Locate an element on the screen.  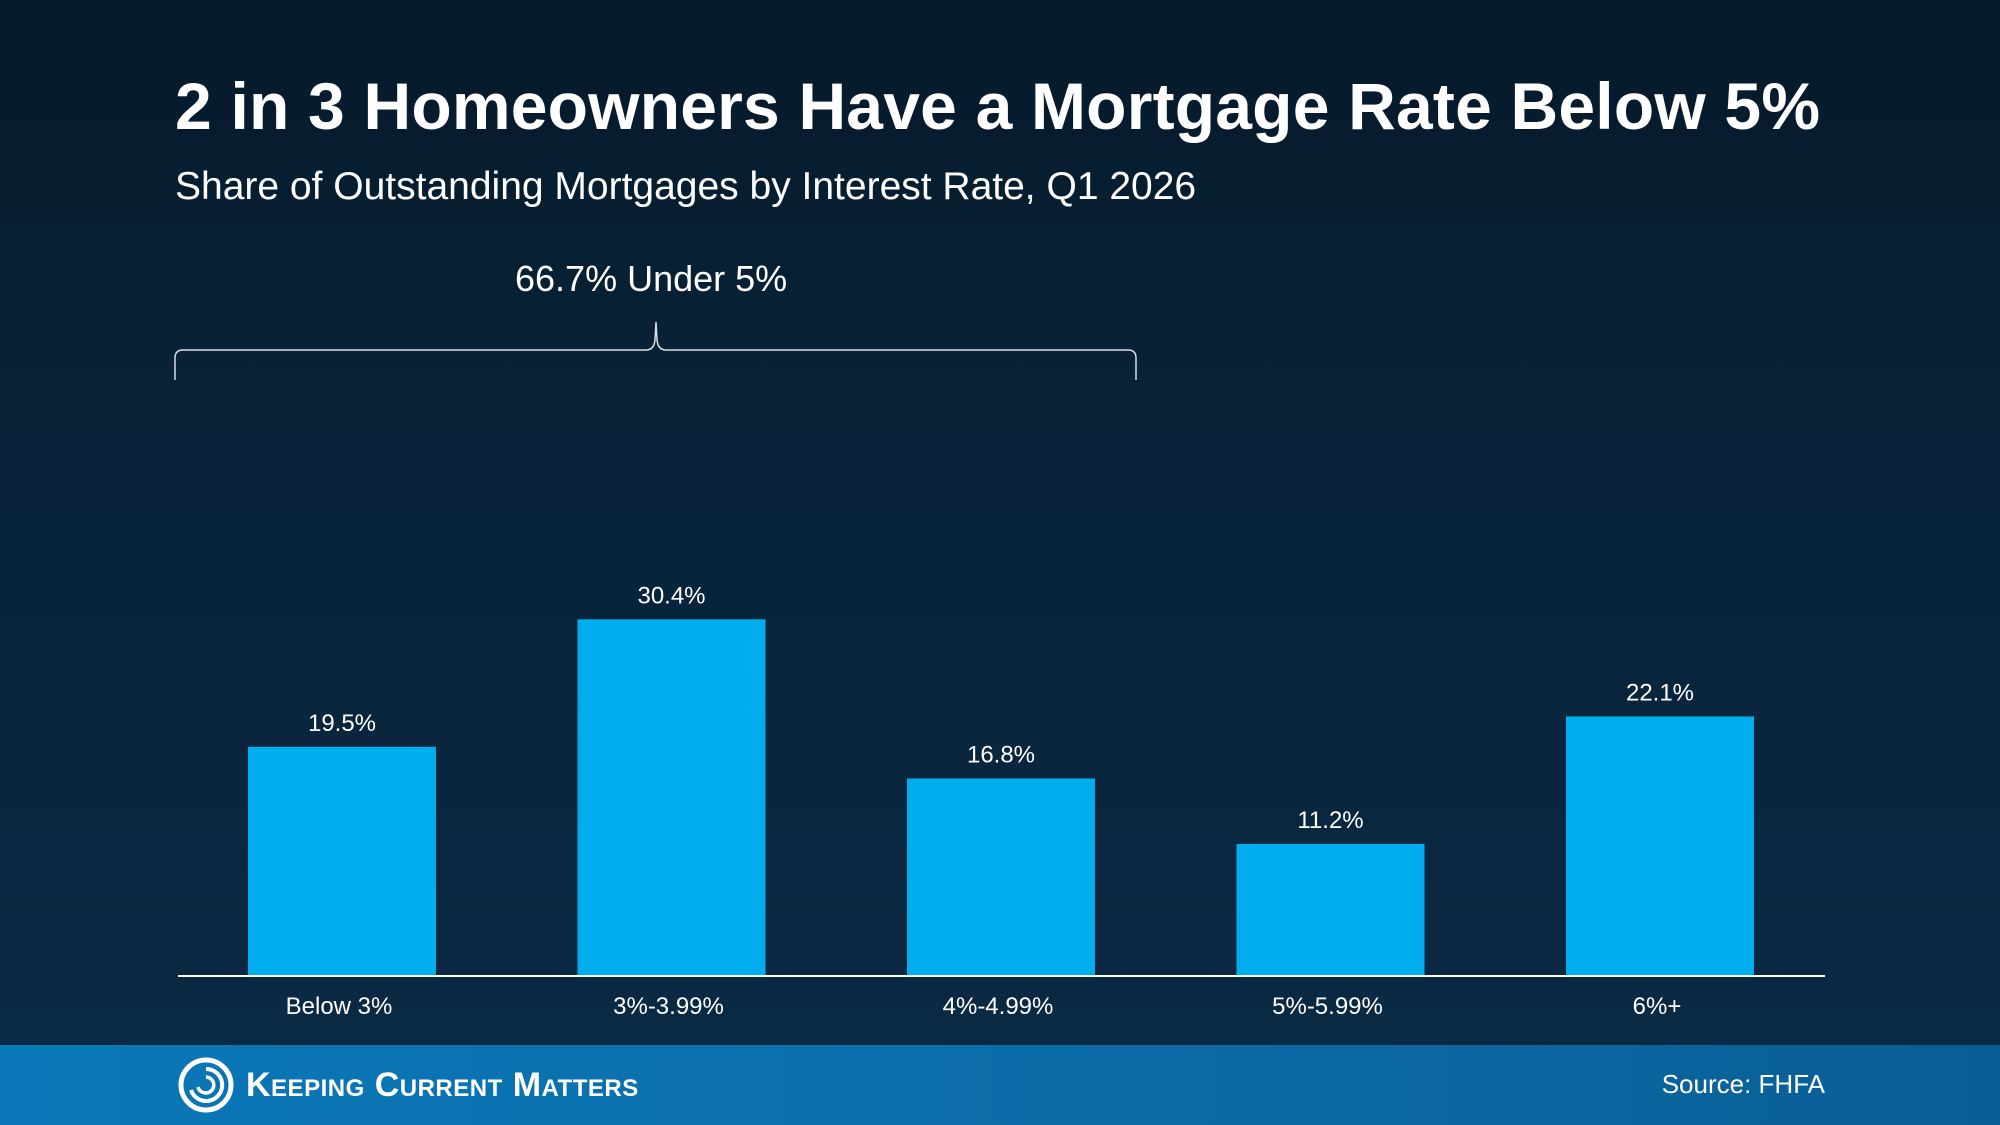
bar-value-label: 11.2% is located at coordinates (1330, 820).